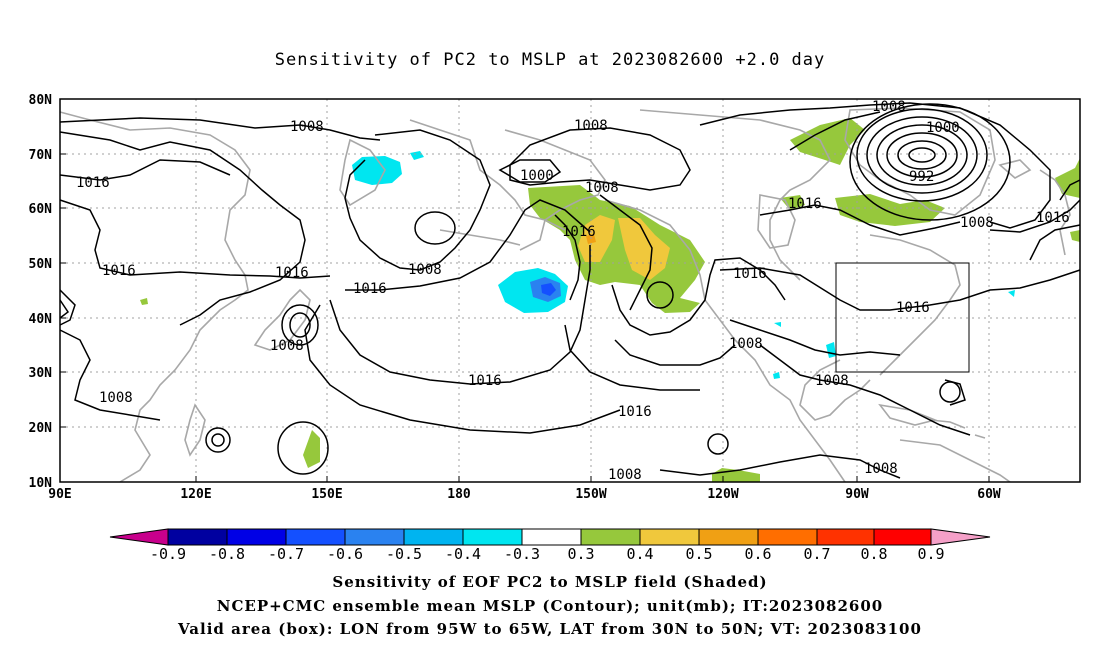 The image size is (1100, 650). I want to click on coastline-japan, so click(282, 319).